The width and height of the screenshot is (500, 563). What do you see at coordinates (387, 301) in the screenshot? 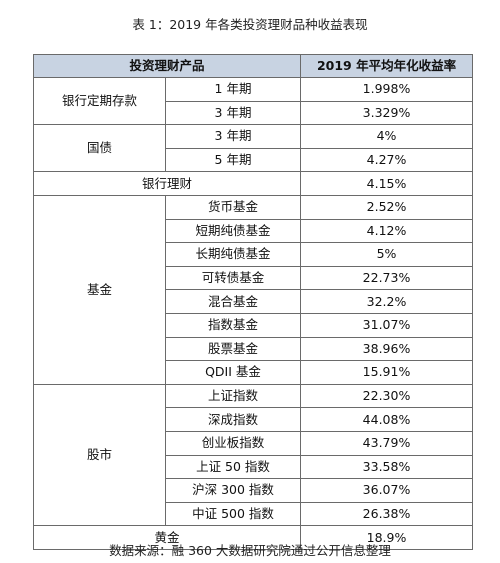
I see `yield-cell: 32.2%` at bounding box center [387, 301].